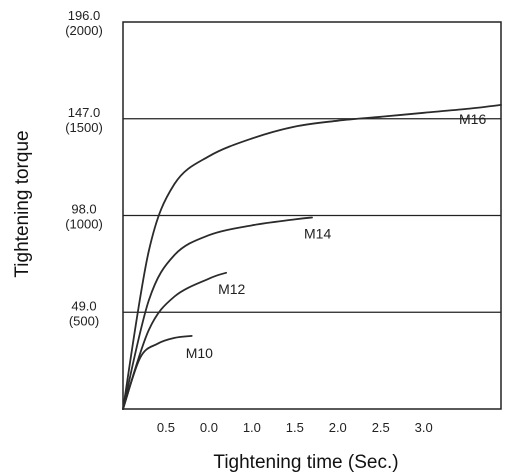 The width and height of the screenshot is (512, 476). Describe the element at coordinates (22, 203) in the screenshot. I see `y-axis-title: Tightening torque` at that location.